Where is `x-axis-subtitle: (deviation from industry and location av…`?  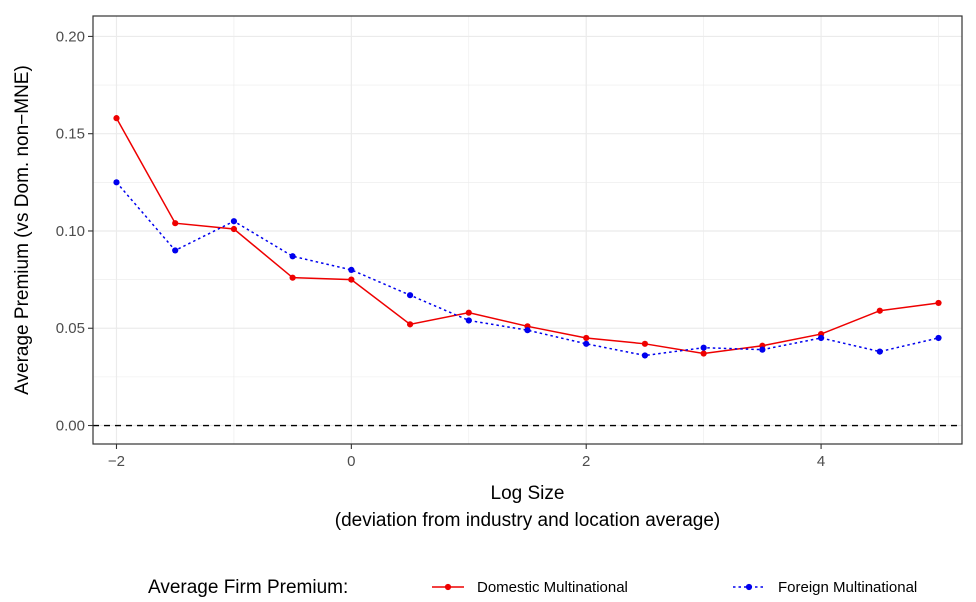
x-axis-subtitle: (deviation from industry and location av… is located at coordinates (527, 520).